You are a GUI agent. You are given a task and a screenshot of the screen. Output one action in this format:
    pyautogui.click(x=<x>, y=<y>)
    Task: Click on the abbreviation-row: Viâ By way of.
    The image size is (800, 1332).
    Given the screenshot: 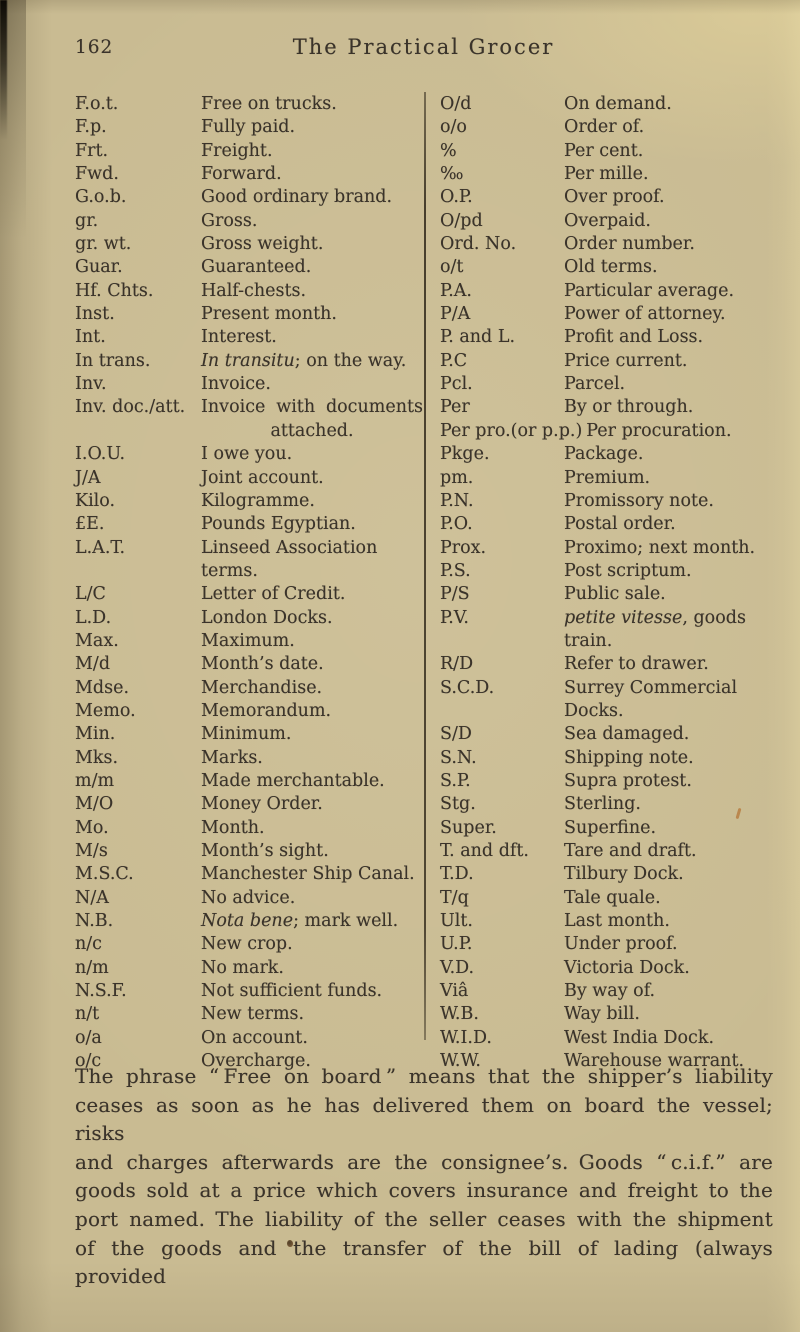 What is the action you would take?
    pyautogui.click(x=611, y=991)
    